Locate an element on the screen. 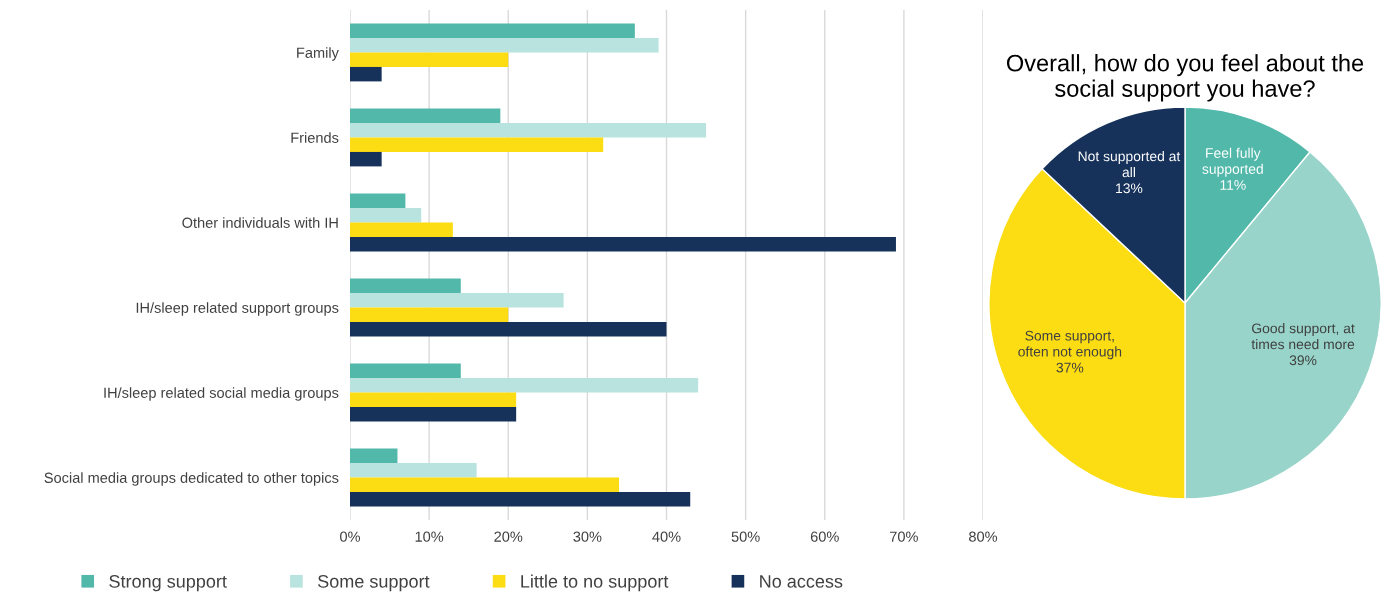 Image resolution: width=1389 pixels, height=595 pixels. x-tick-label: 60% is located at coordinates (824, 536).